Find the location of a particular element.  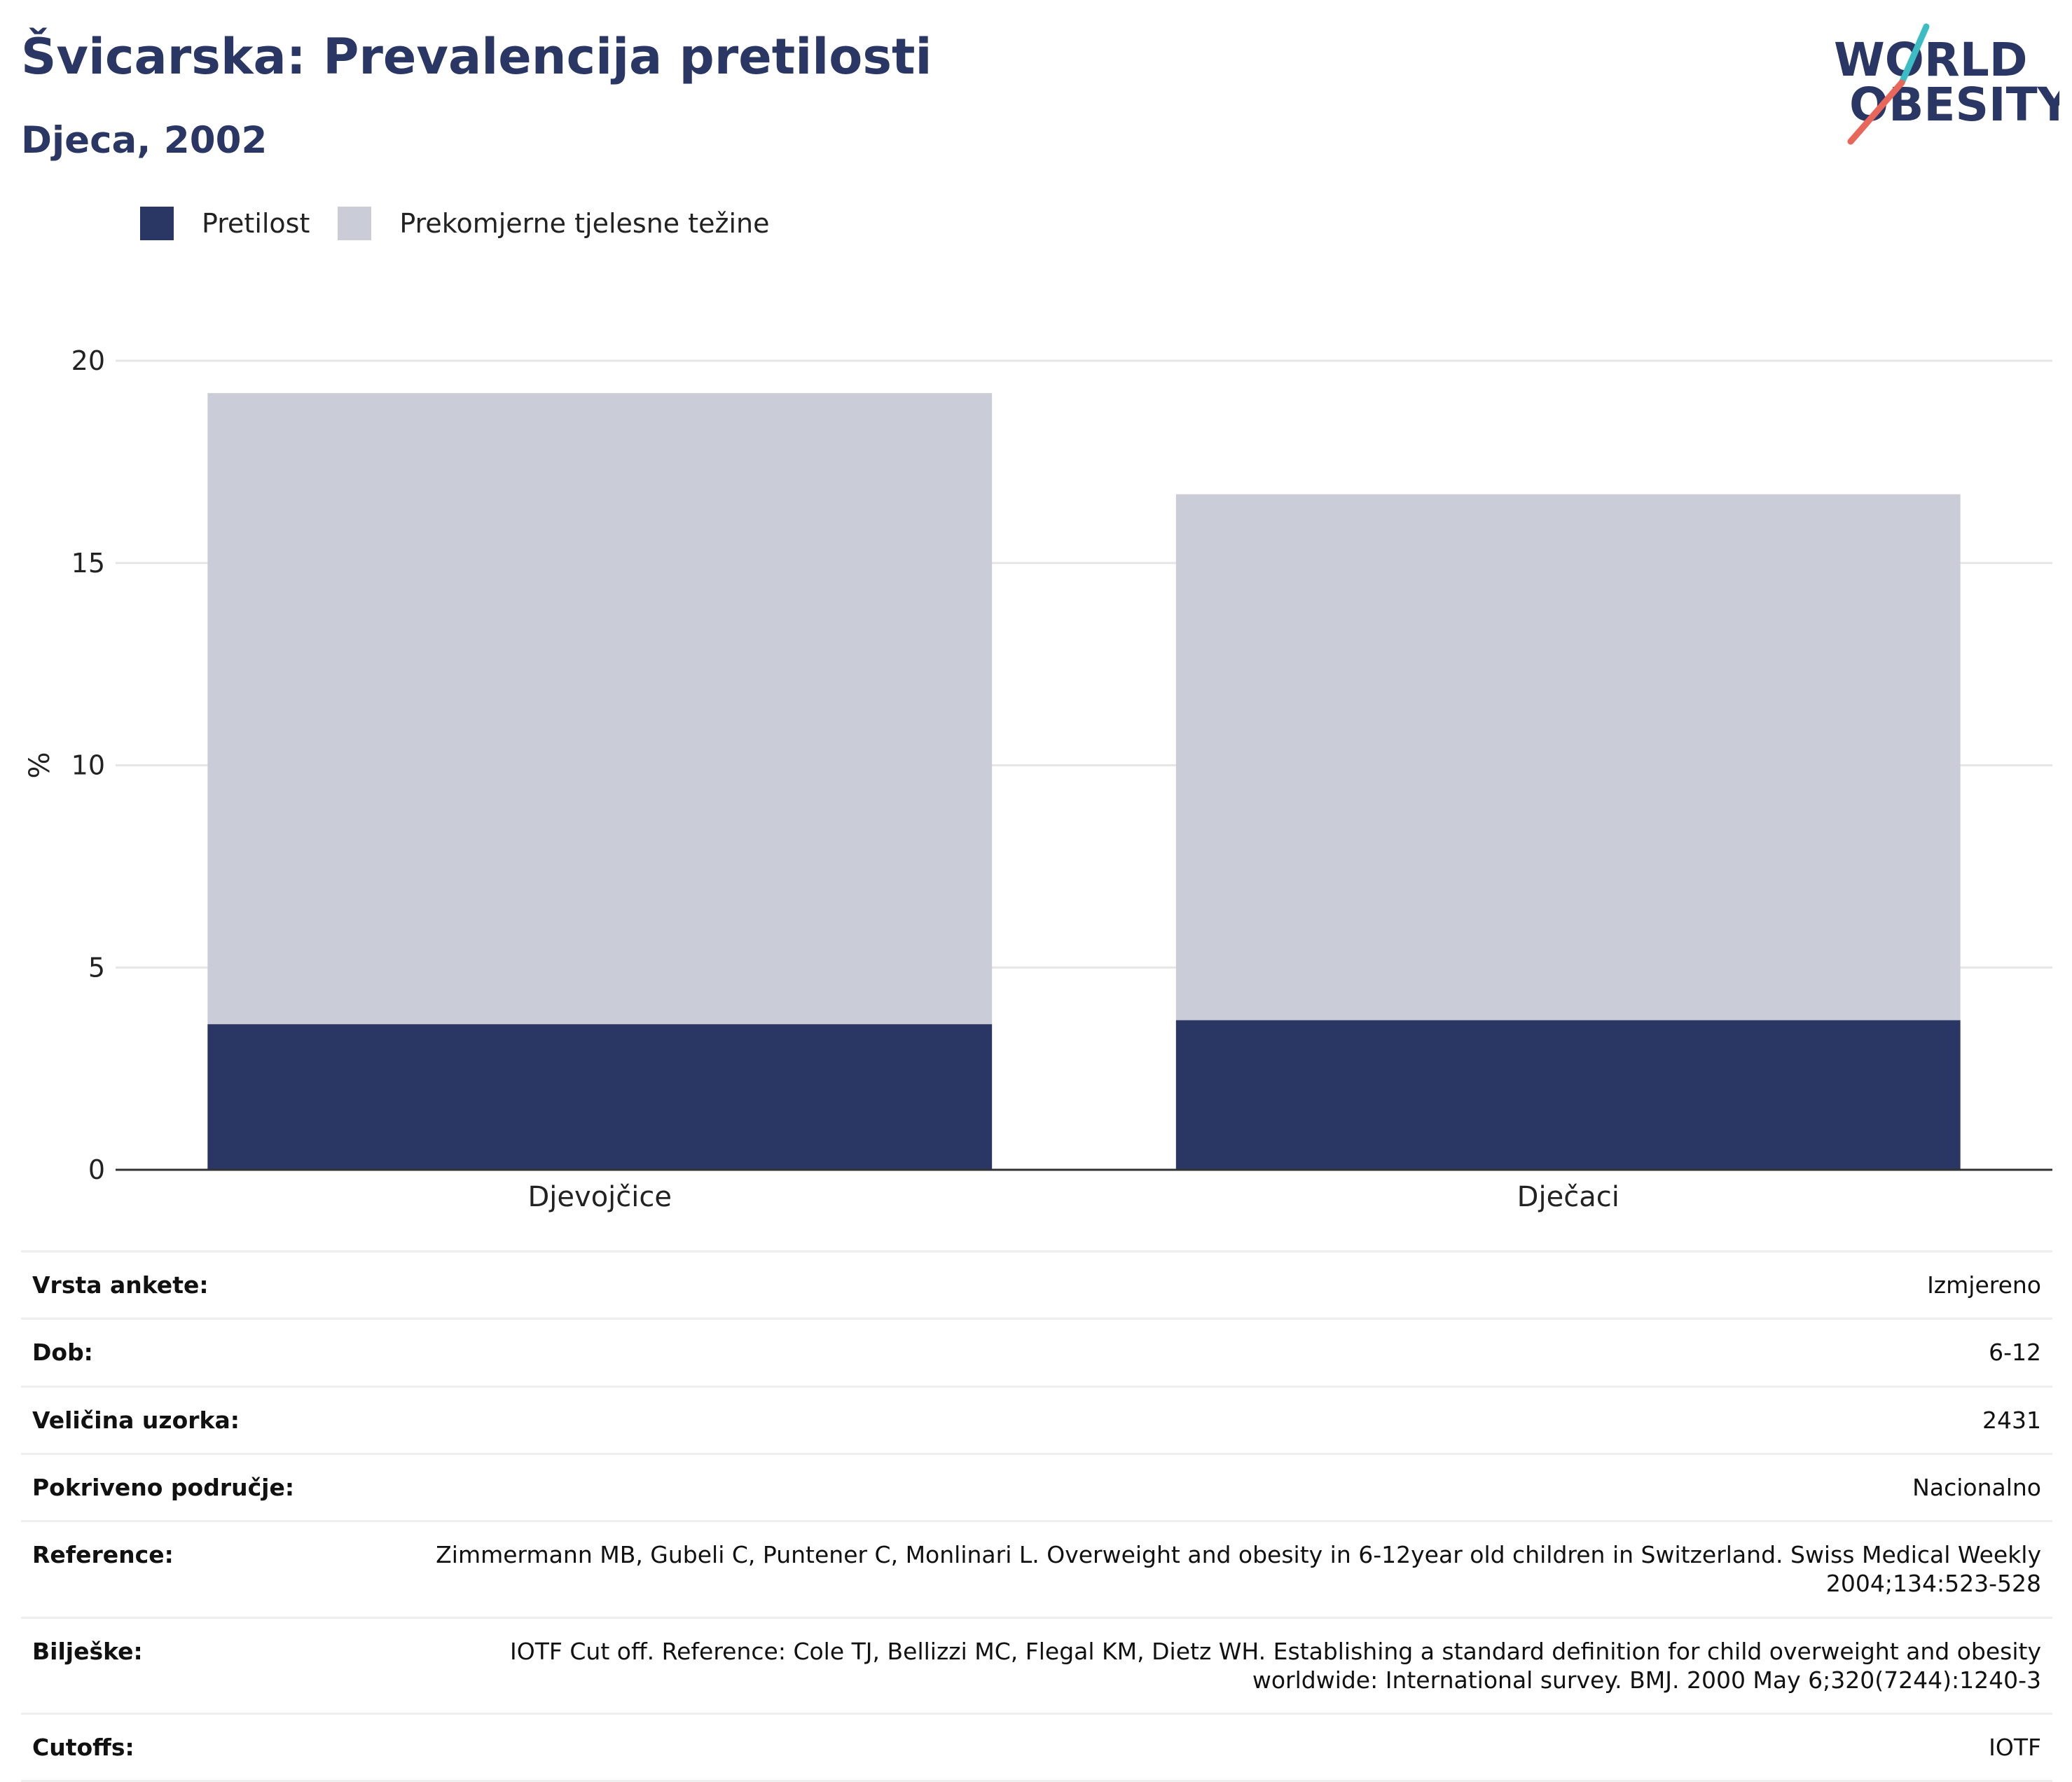

info-row: Pokriveno područje: Nacionalno is located at coordinates (1037, 1487).